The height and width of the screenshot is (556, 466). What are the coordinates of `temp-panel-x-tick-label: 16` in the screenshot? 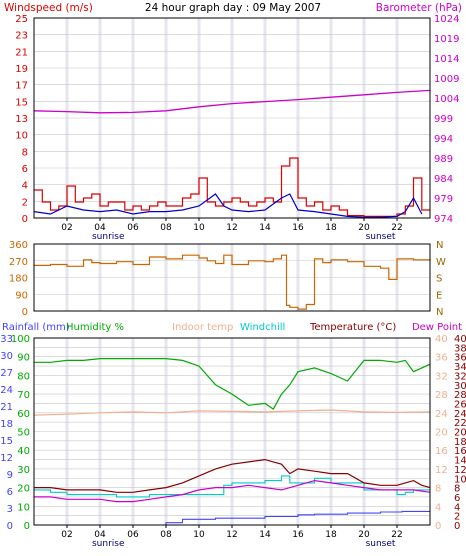 It's located at (298, 535).